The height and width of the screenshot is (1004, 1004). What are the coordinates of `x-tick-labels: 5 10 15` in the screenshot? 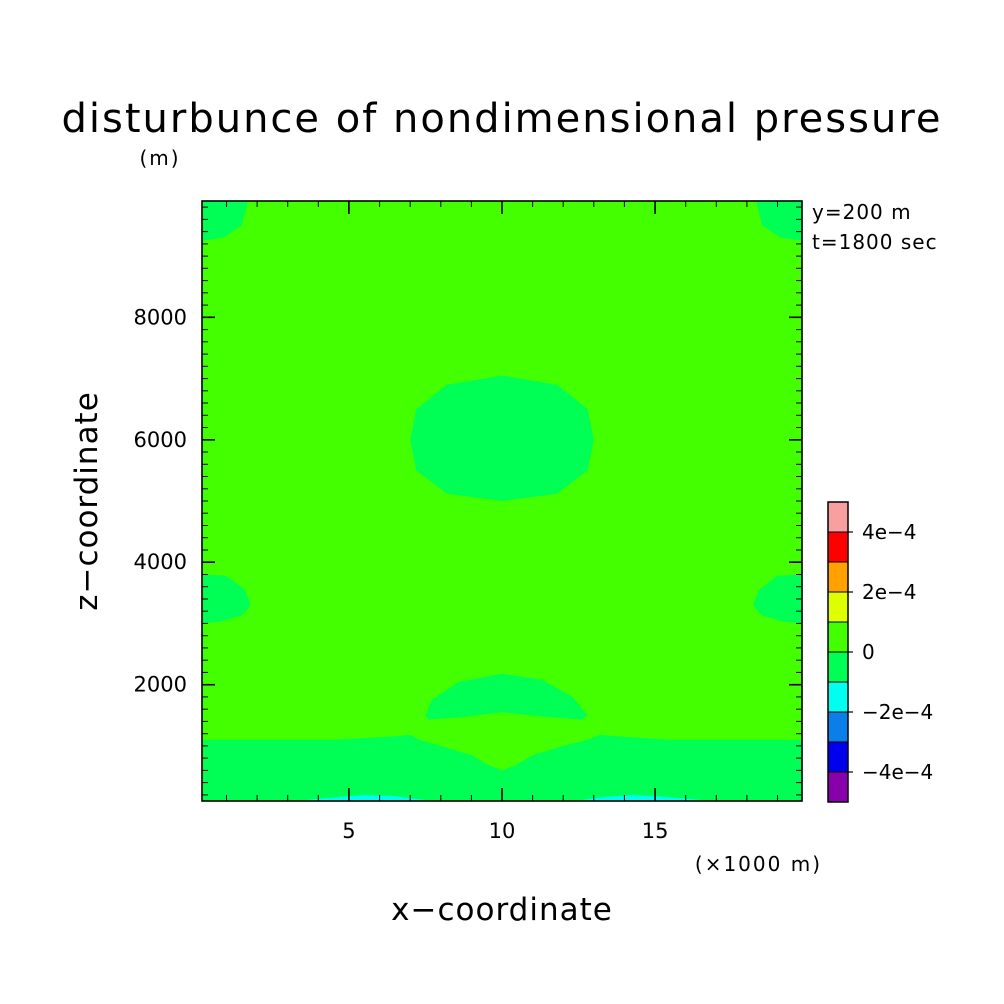 It's located at (505, 831).